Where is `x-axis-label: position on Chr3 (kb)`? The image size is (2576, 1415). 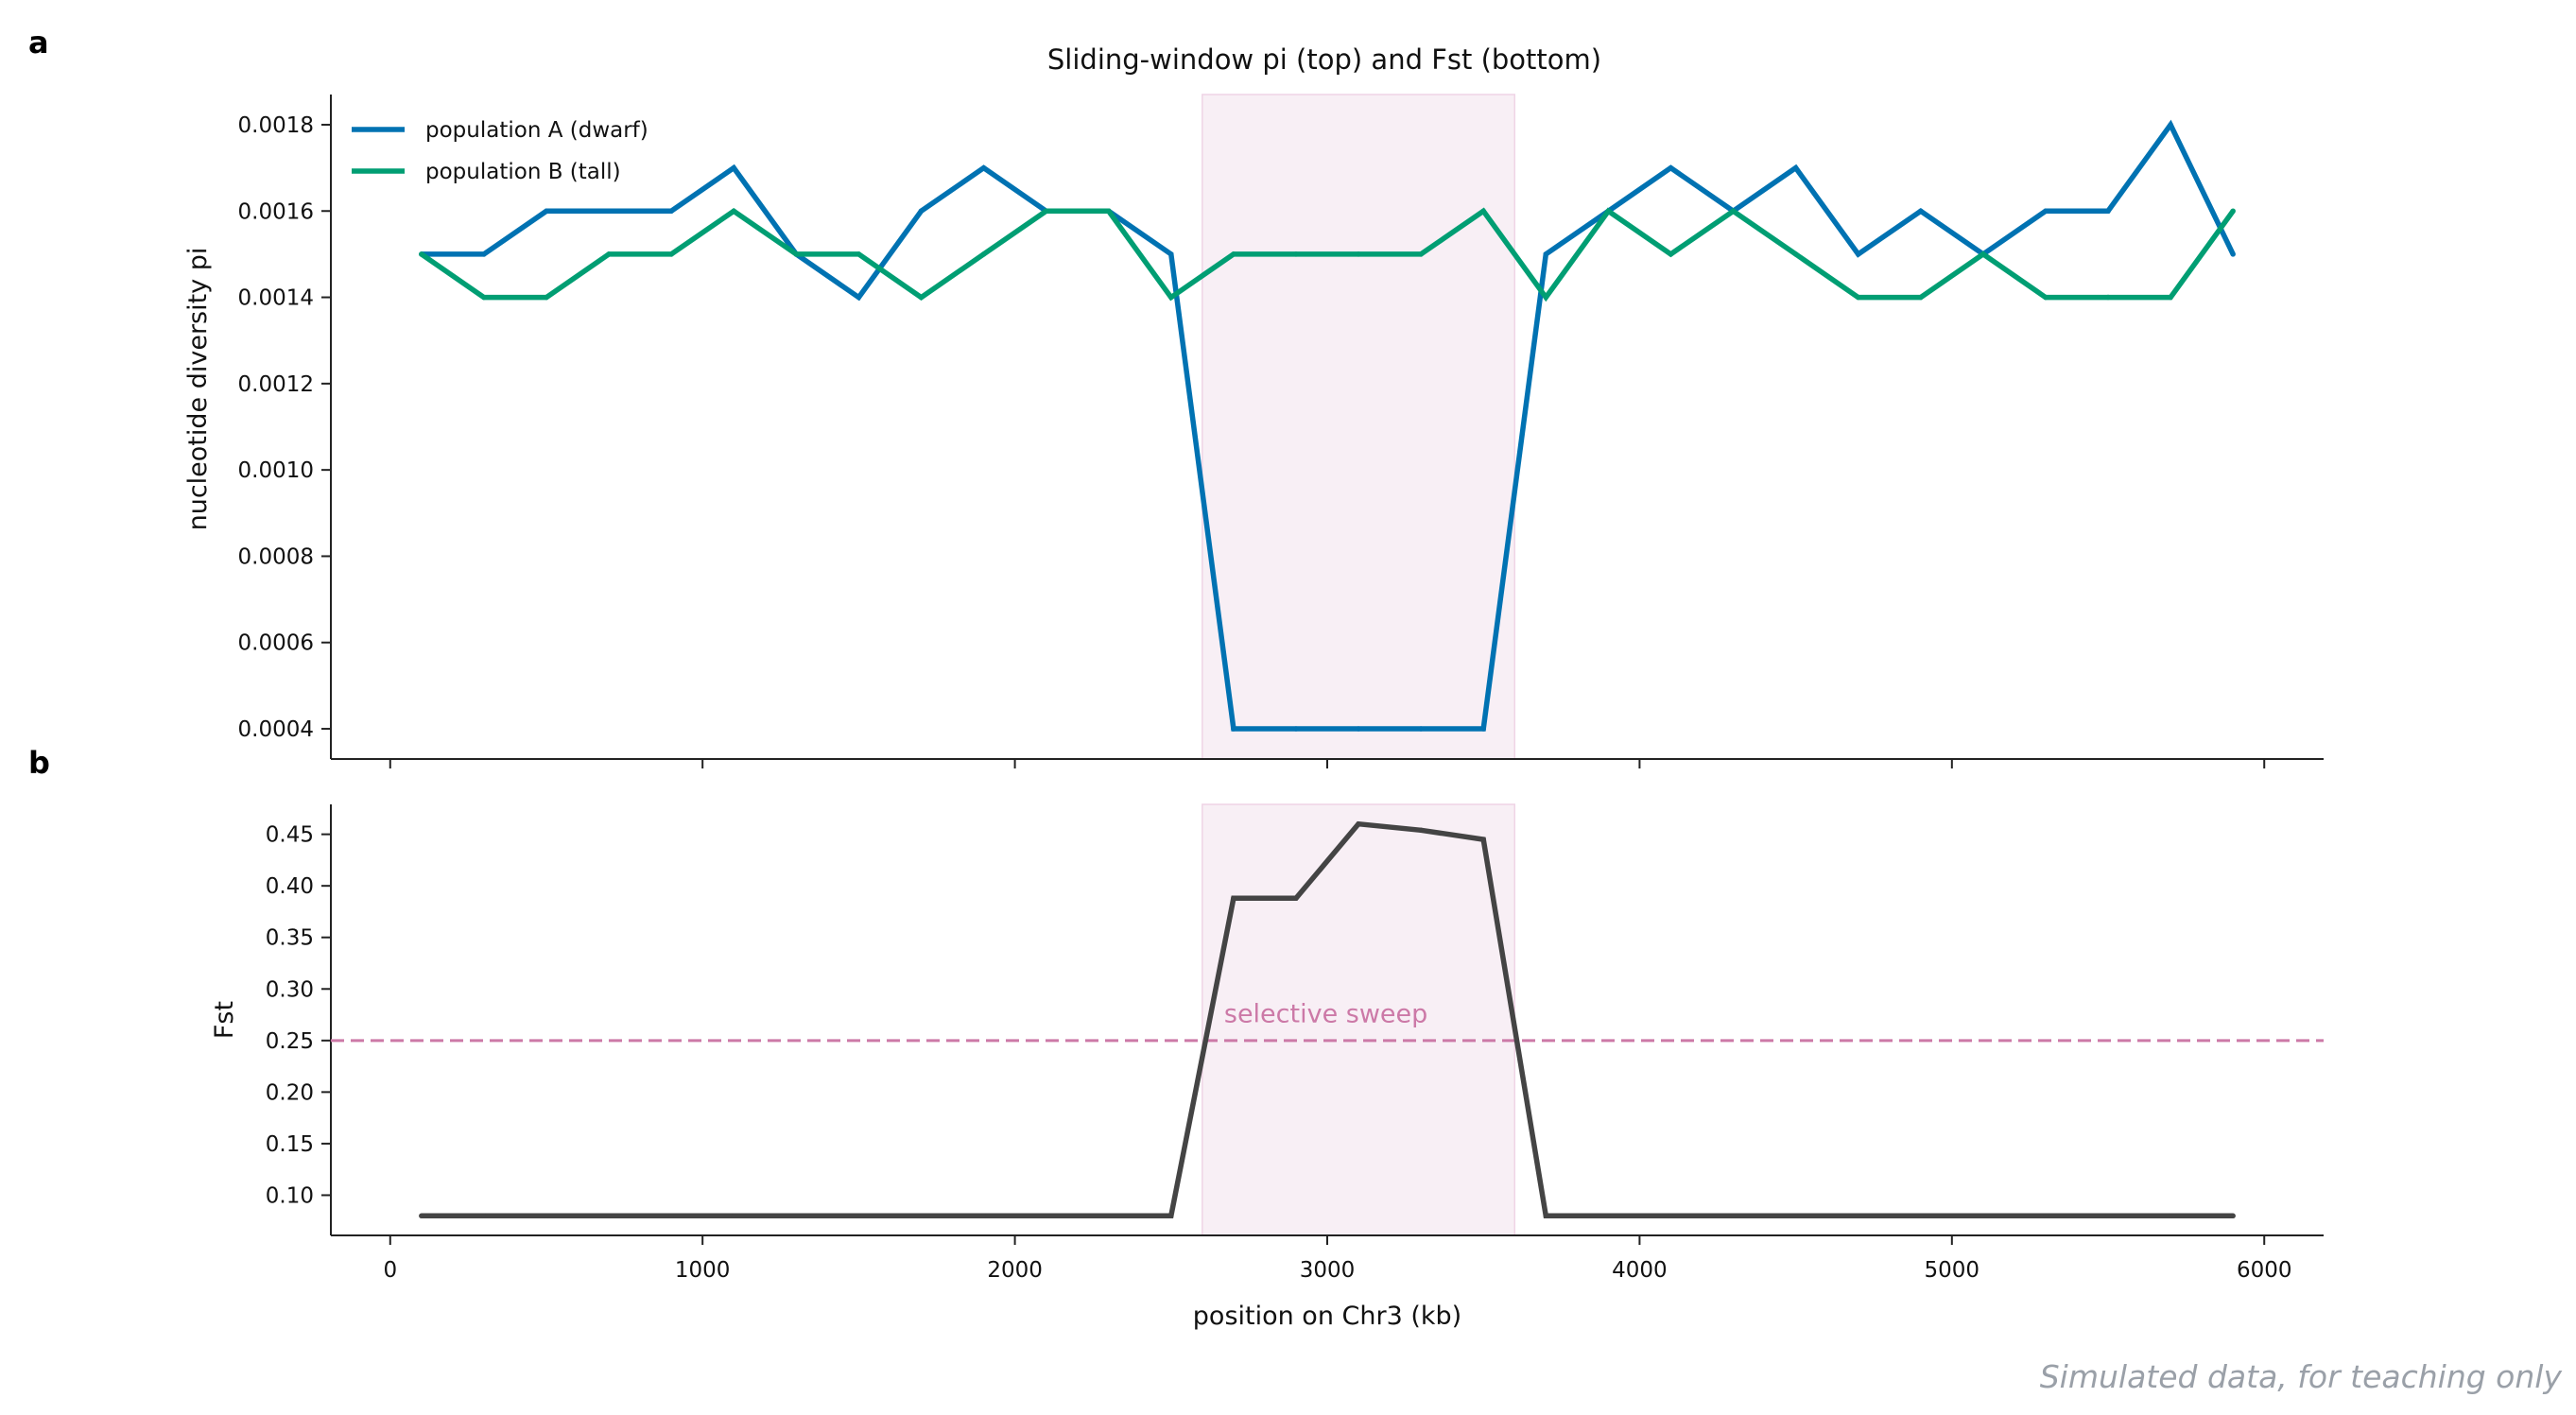
x-axis-label: position on Chr3 (kb) is located at coordinates (1327, 1317).